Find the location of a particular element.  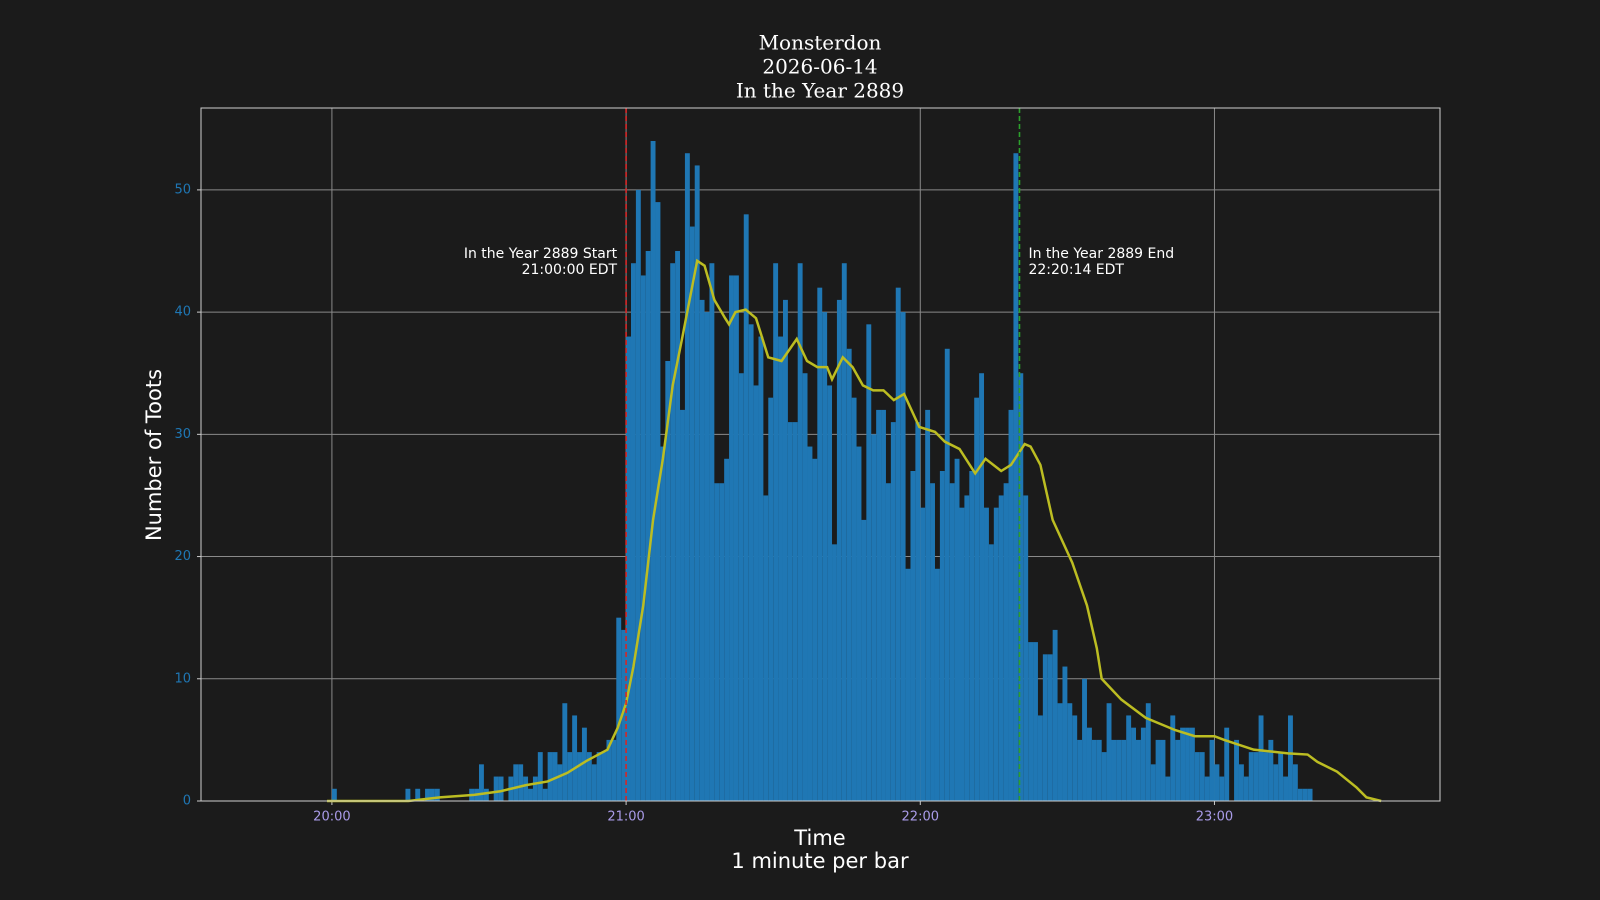

event-annotation: 21:00:00 EDT is located at coordinates (570, 270).